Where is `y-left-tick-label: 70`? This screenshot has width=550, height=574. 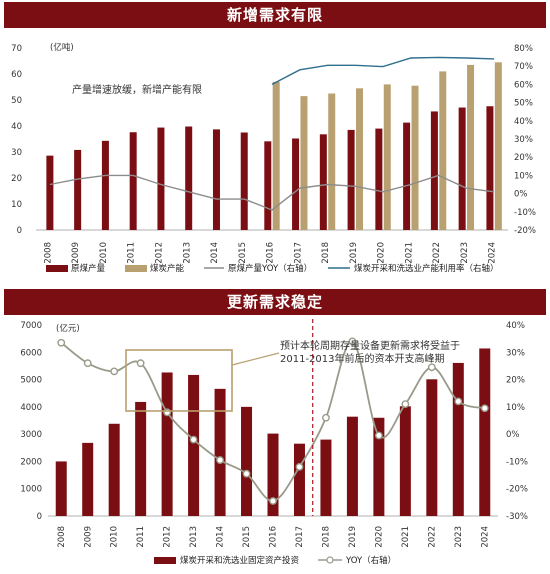
y-left-tick-label: 70 is located at coordinates (16, 49).